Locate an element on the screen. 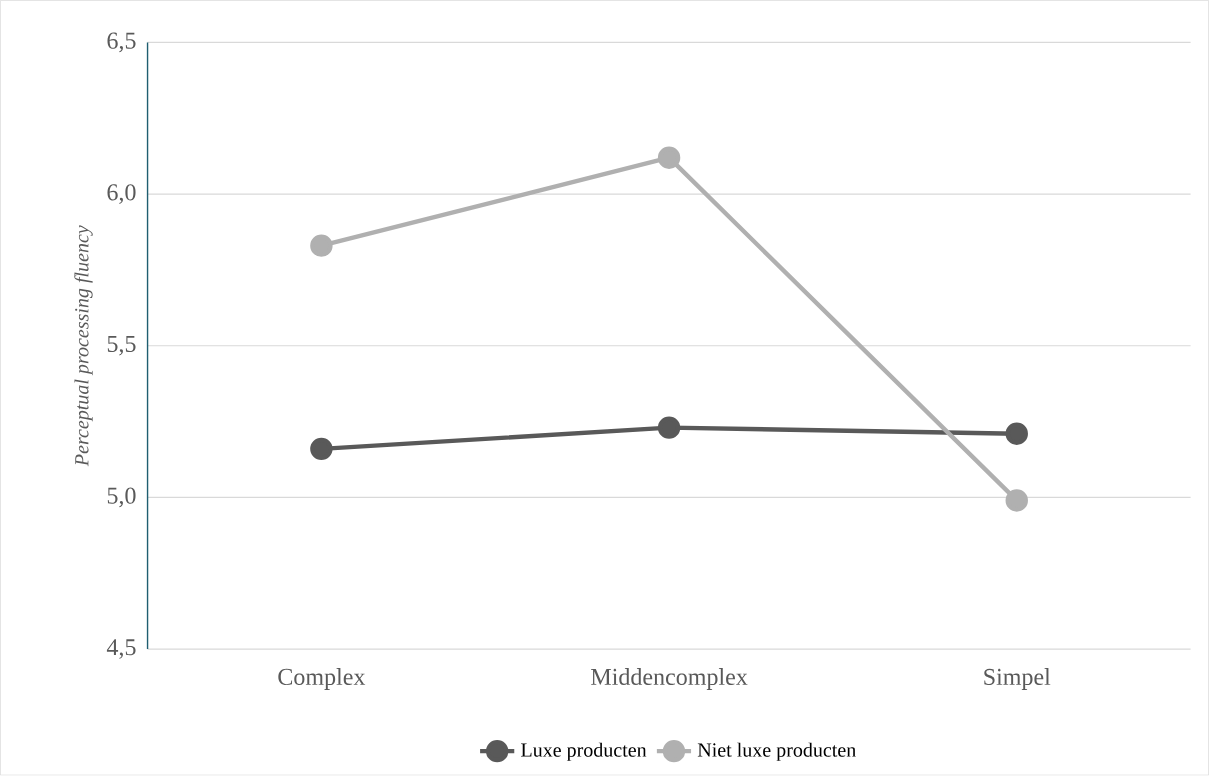 Image resolution: width=1209 pixels, height=776 pixels. y-tick-label: 5,5 is located at coordinates (121, 346).